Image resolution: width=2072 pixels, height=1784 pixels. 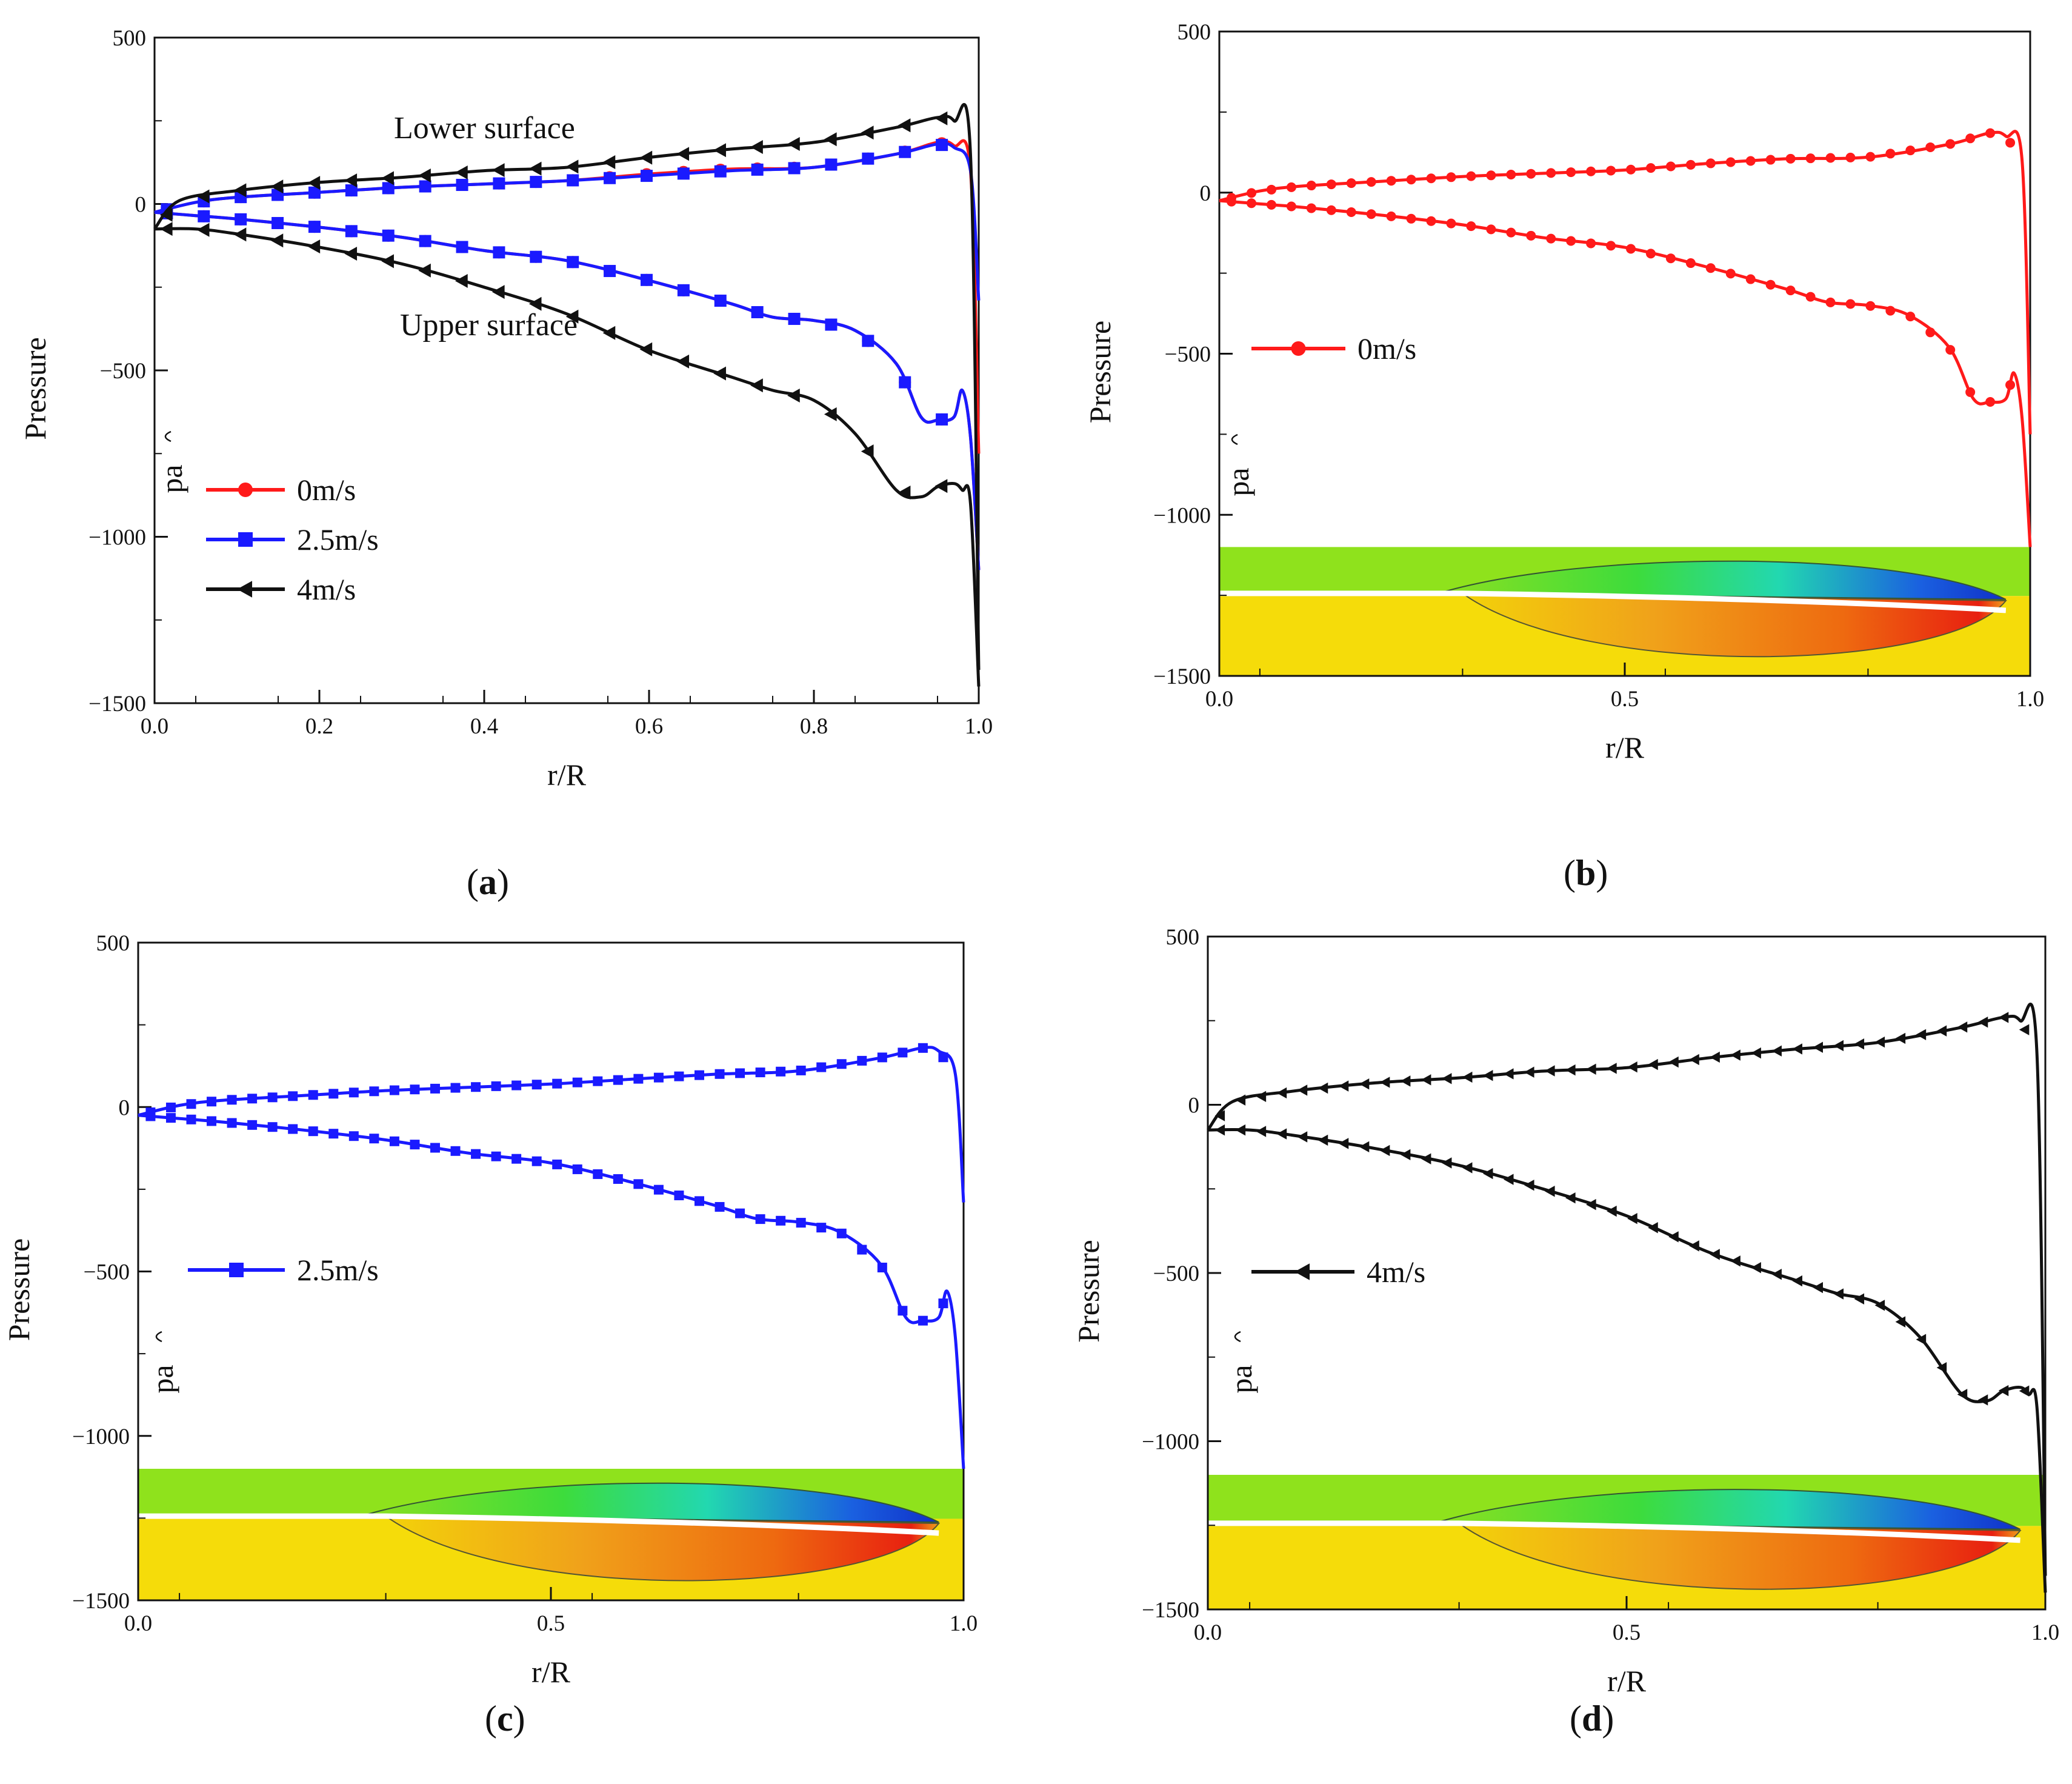 I want to click on x-axis-label: r/R, so click(x=567, y=775).